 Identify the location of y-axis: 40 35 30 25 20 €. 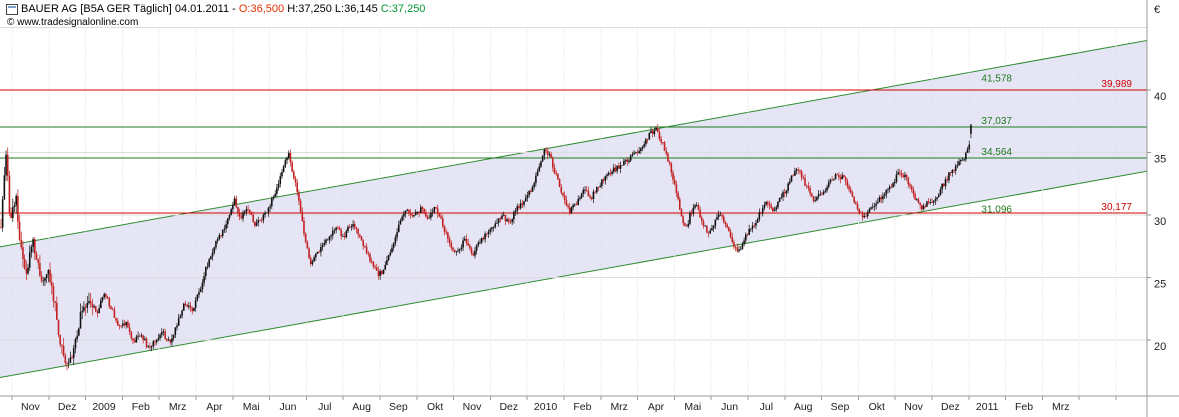
(1156, 208).